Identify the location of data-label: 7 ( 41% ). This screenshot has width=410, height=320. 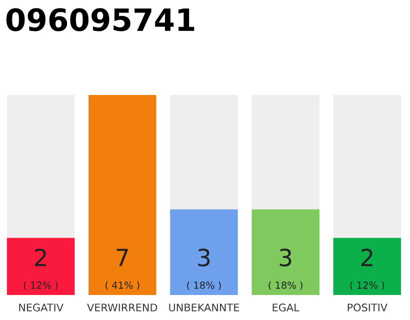
(123, 269).